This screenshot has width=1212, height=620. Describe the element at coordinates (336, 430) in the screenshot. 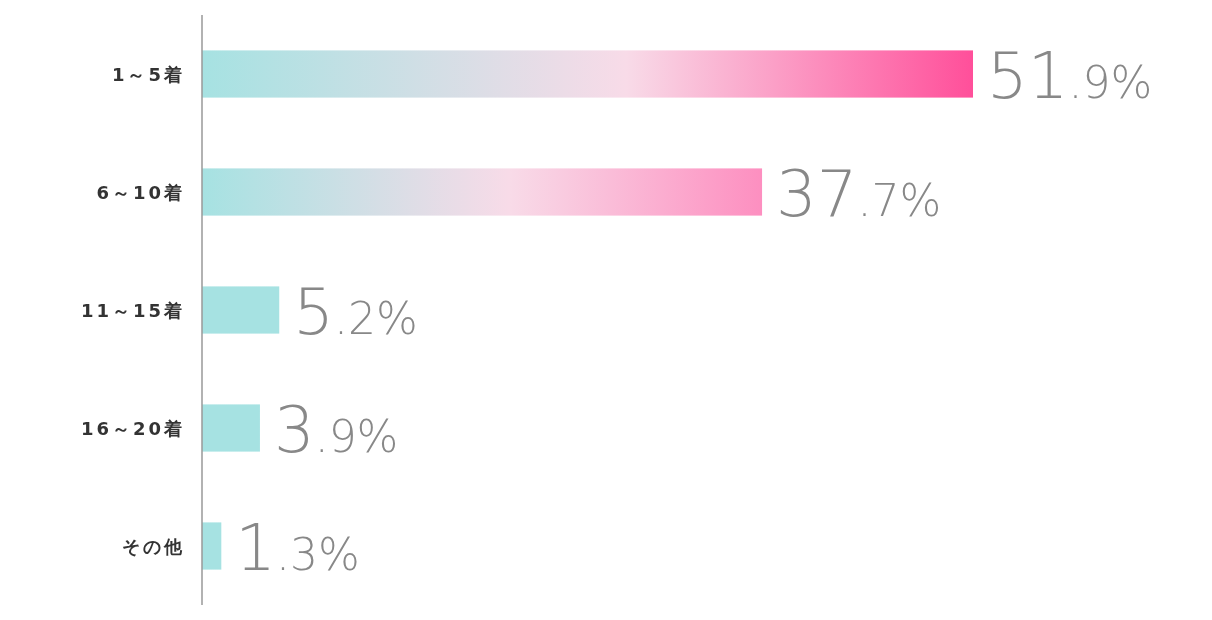

I see `data-label: 3.9%` at that location.